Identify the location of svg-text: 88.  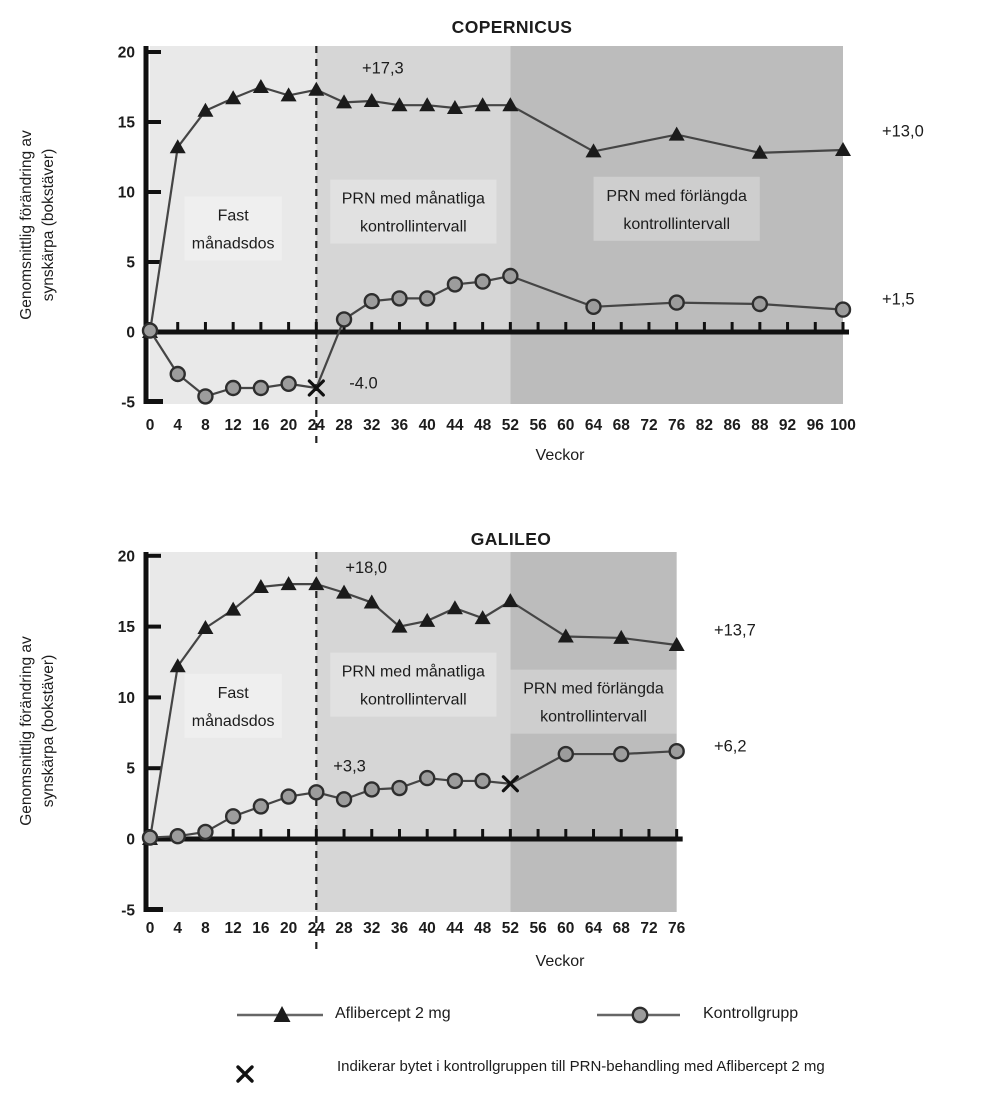
(760, 425).